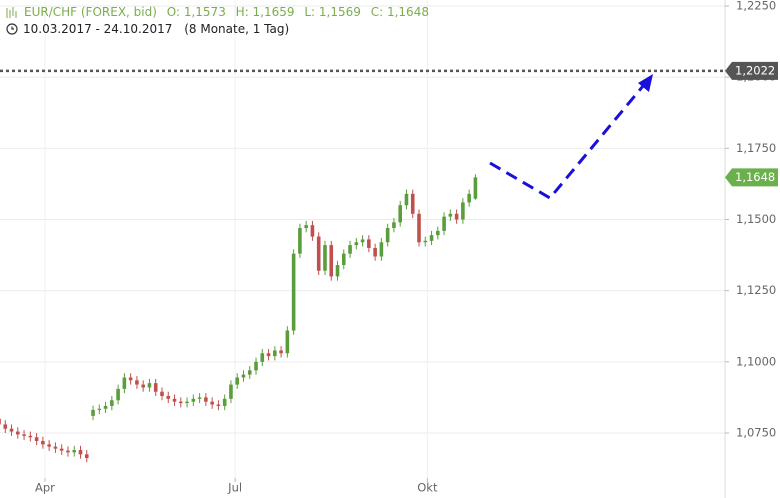 This screenshot has width=780, height=498. What do you see at coordinates (196, 12) in the screenshot?
I see `ohlc-open: O: 1,1573` at bounding box center [196, 12].